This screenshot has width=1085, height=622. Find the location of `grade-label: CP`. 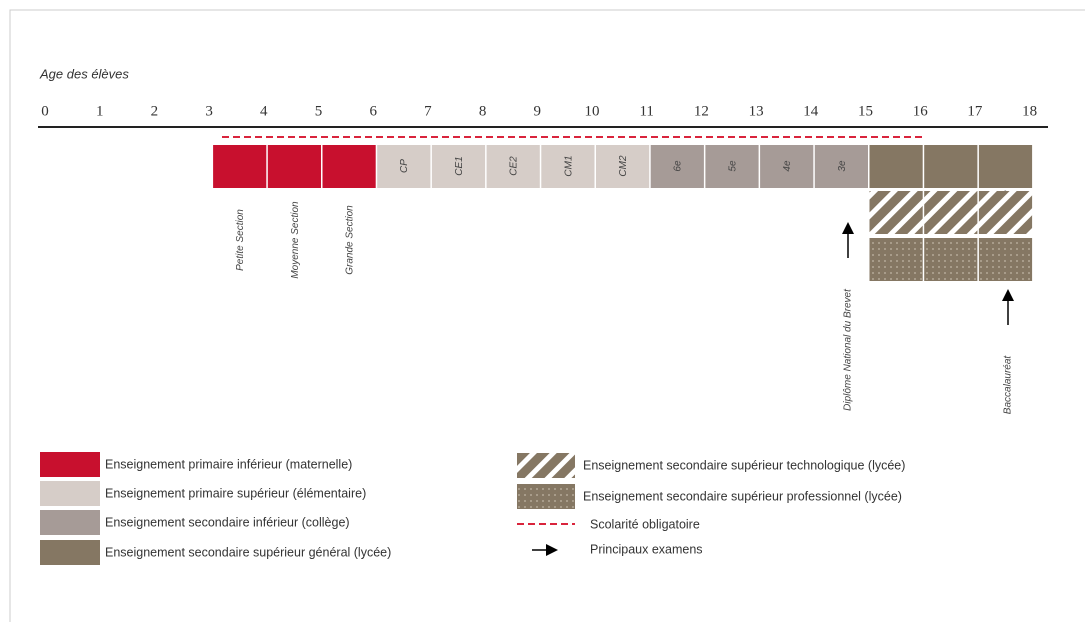

grade-label: CP is located at coordinates (404, 166).